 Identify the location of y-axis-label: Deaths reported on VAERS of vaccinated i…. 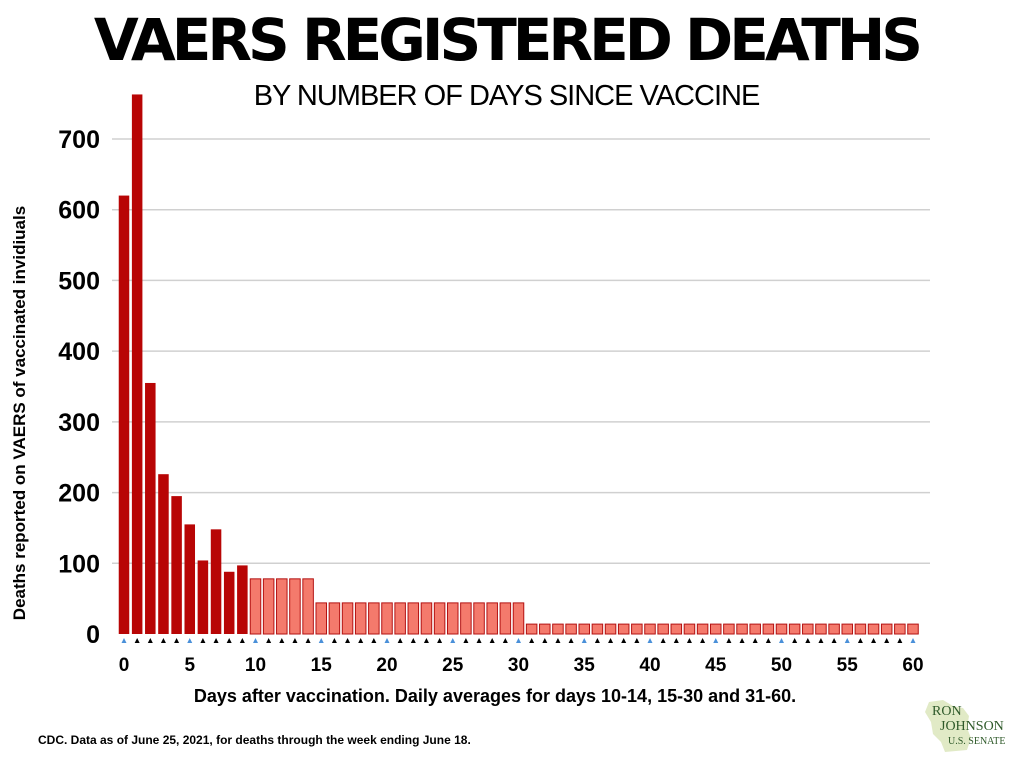
(19, 413).